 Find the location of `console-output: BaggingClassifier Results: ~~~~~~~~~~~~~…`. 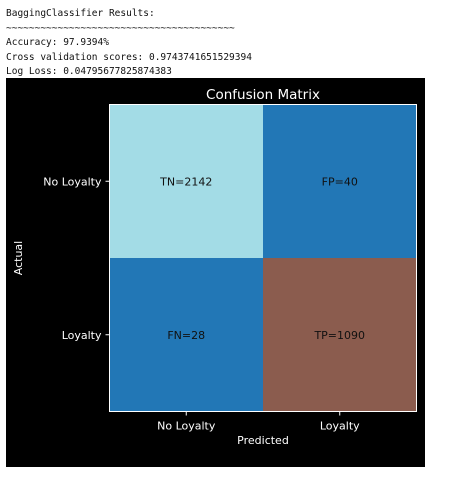

console-output: BaggingClassifier Results: ~~~~~~~~~~~~~… is located at coordinates (129, 43).